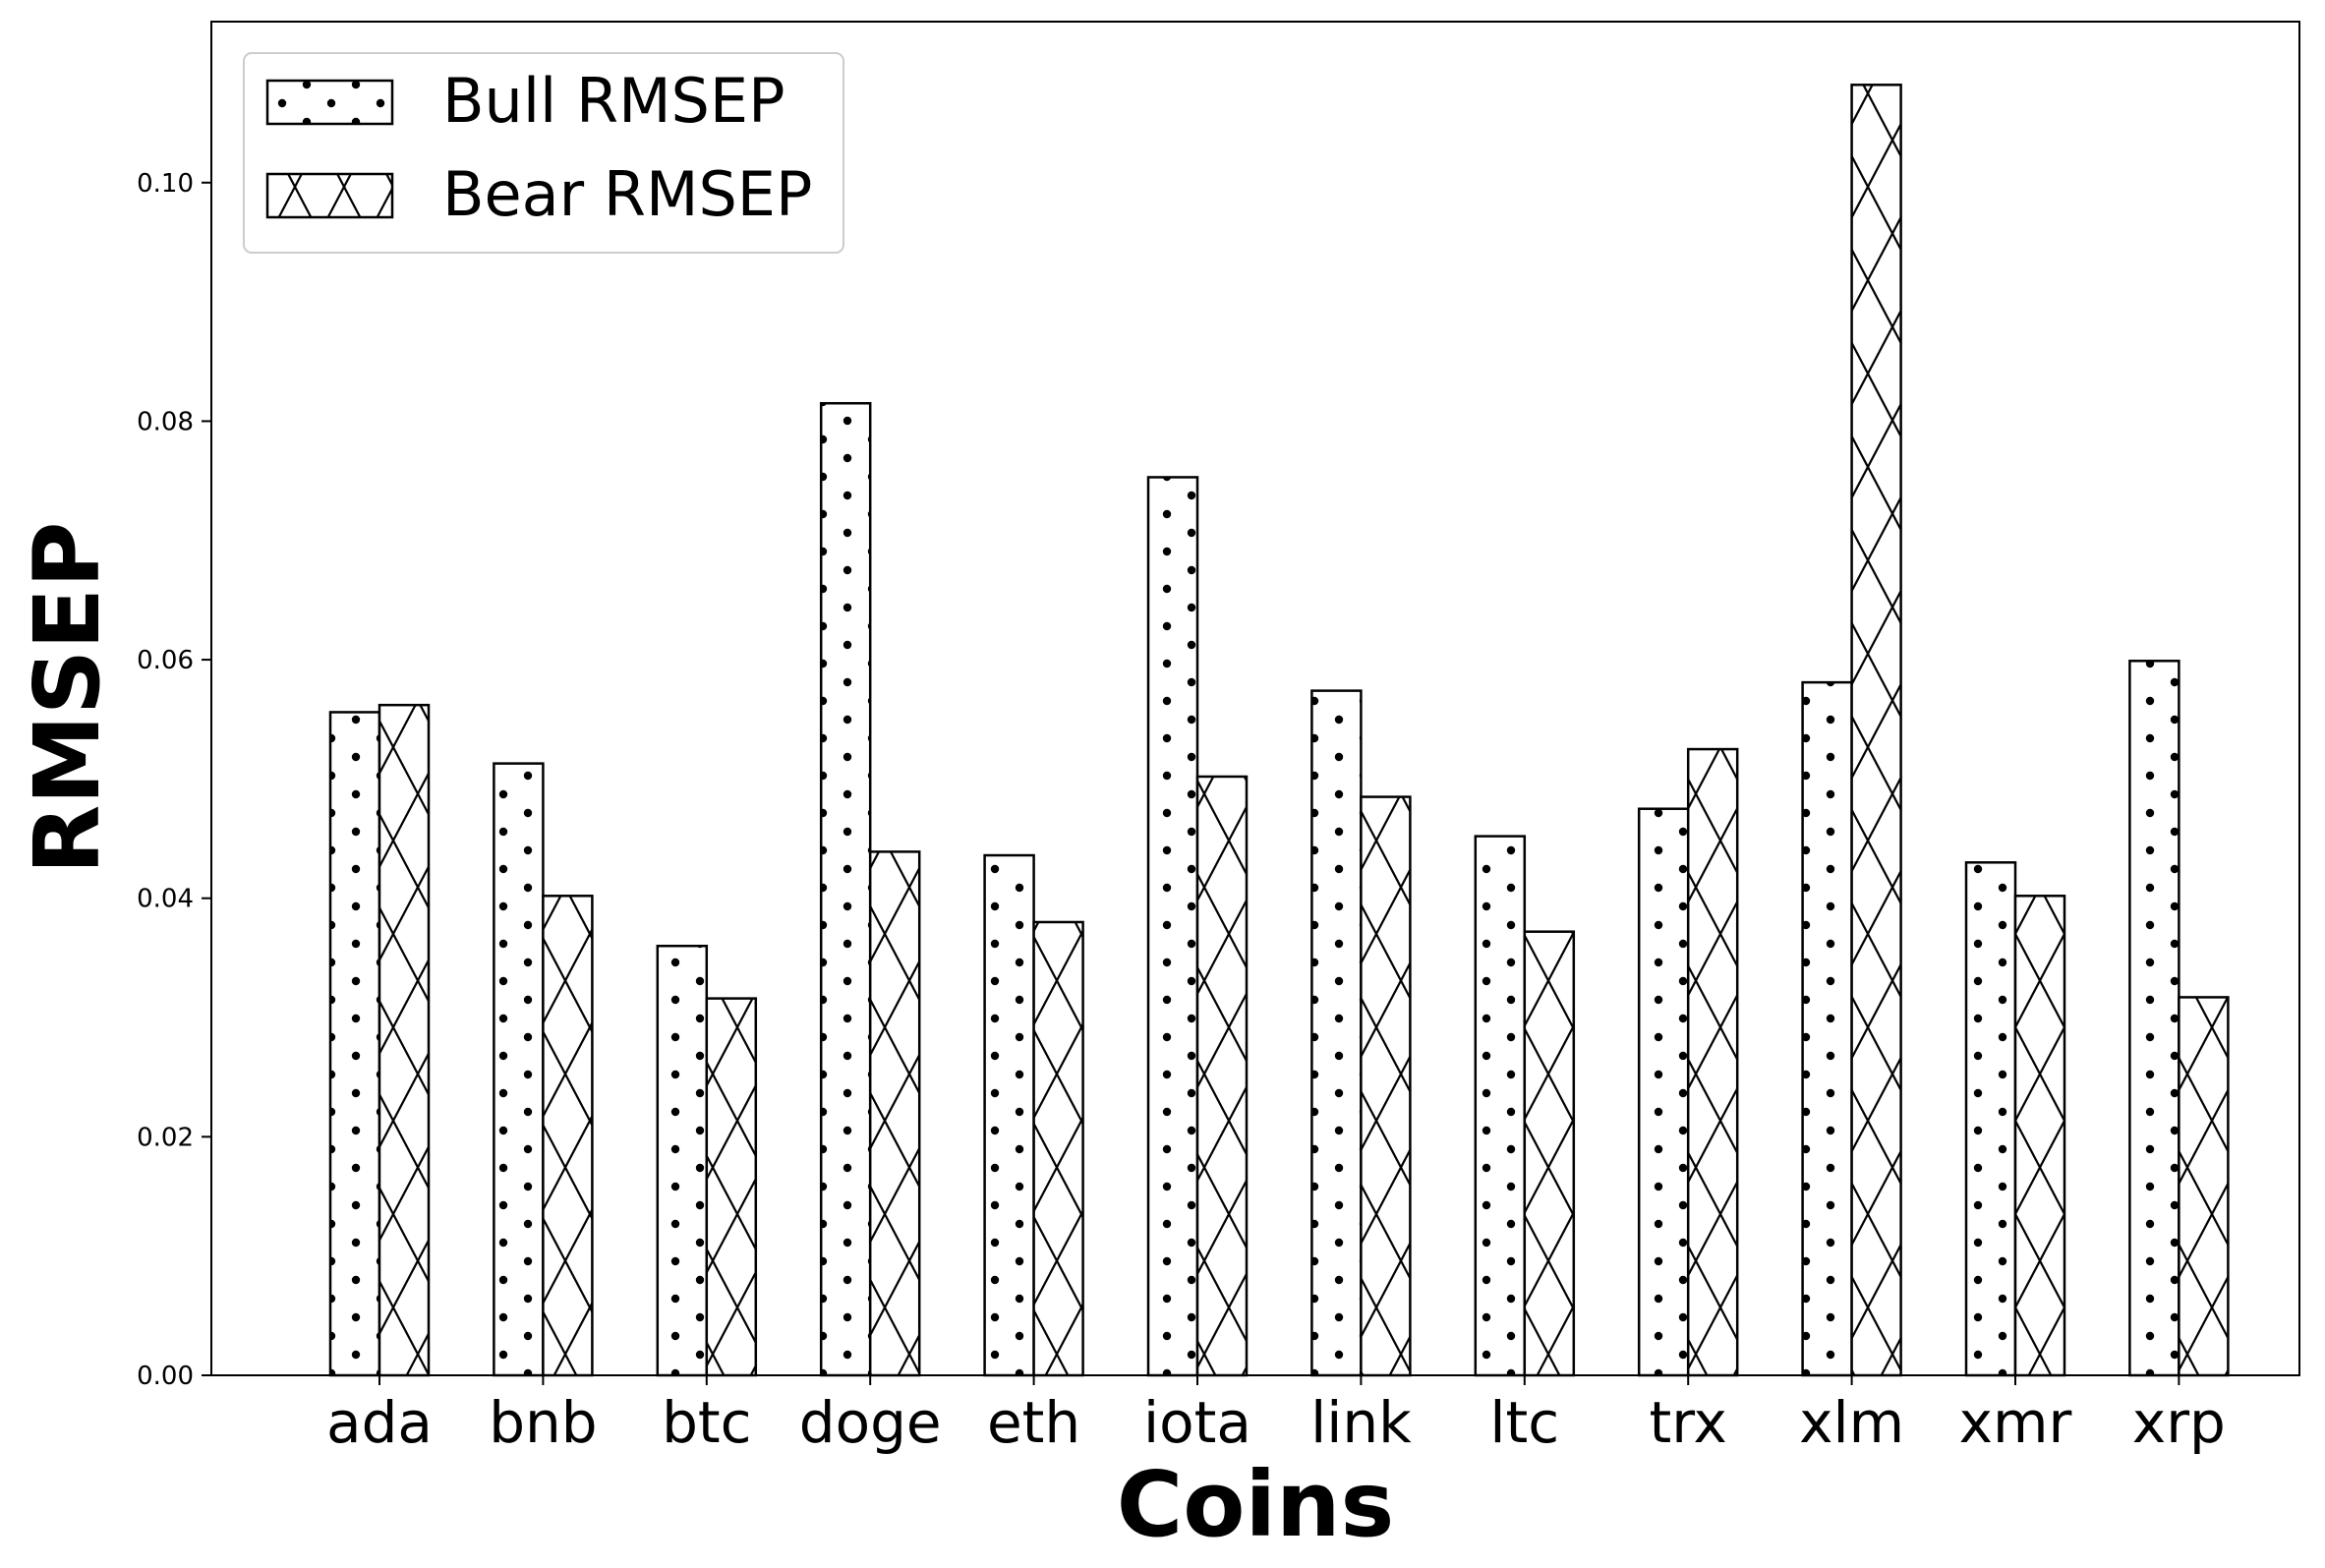 Image resolution: width=2325 pixels, height=1568 pixels. What do you see at coordinates (1058, 1148) in the screenshot?
I see `bear-bar-eth` at bounding box center [1058, 1148].